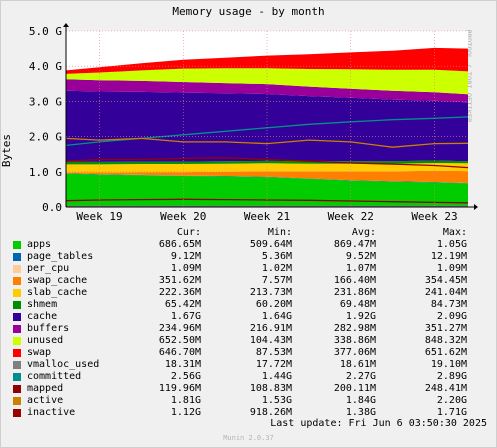 The height and width of the screenshot is (448, 497). I want to click on line-active, so click(267, 142).